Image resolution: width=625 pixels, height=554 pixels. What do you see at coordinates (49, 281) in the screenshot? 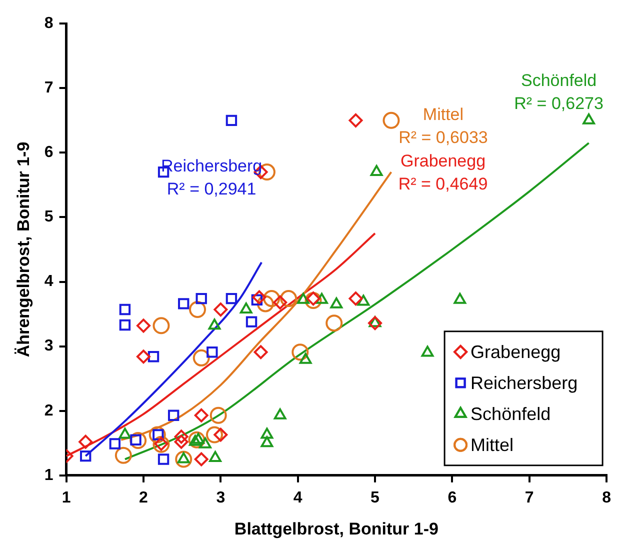
I see `y-tick-label: 4` at bounding box center [49, 281].